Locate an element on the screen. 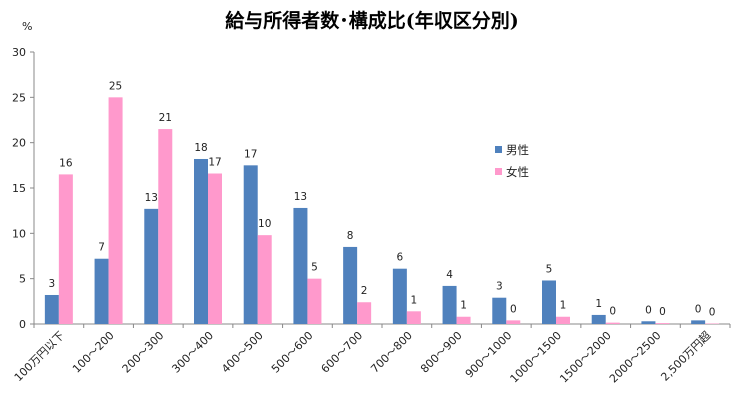 The image size is (744, 412). legend-swatch-male is located at coordinates (498, 149).